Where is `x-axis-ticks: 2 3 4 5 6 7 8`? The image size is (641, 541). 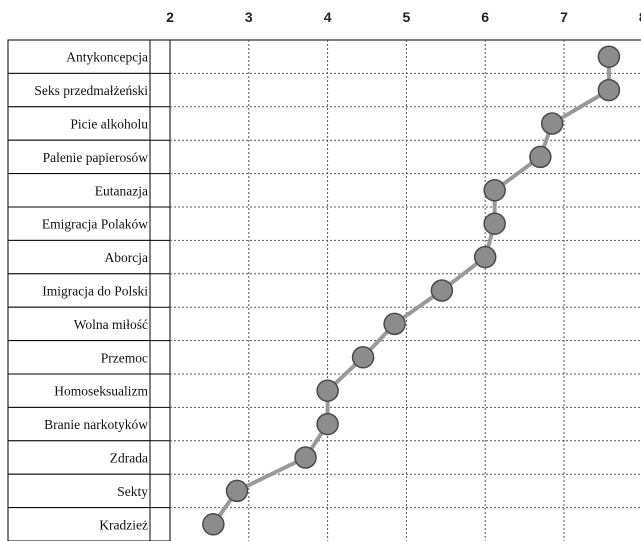 x-axis-ticks: 2 3 4 5 6 7 8 is located at coordinates (403, 17).